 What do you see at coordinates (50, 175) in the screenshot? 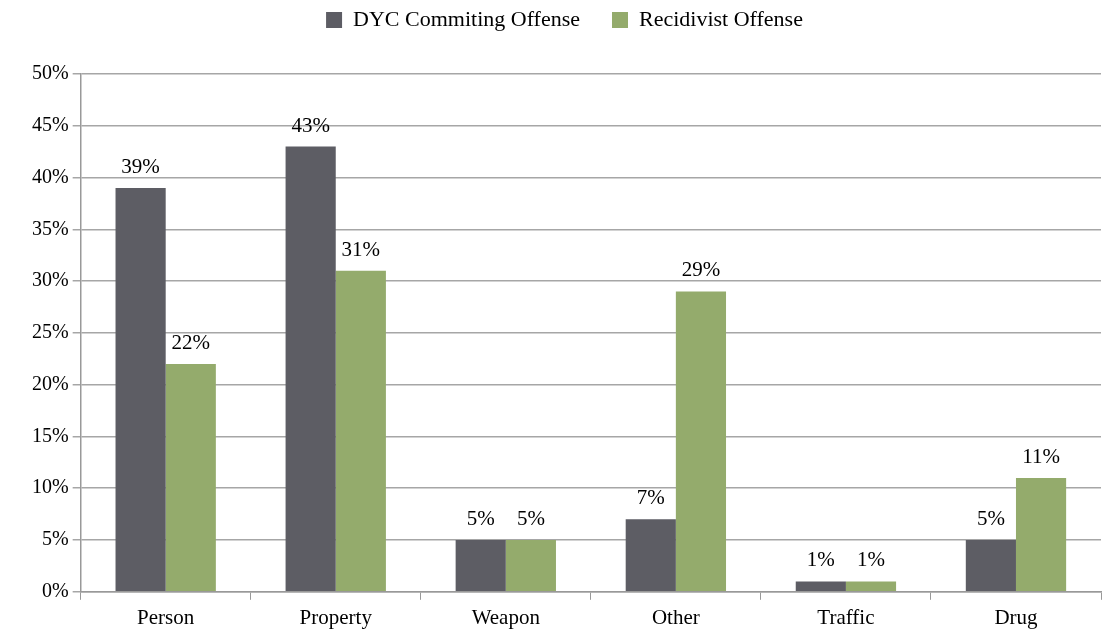
I see `y-tick-label: 40%` at bounding box center [50, 175].